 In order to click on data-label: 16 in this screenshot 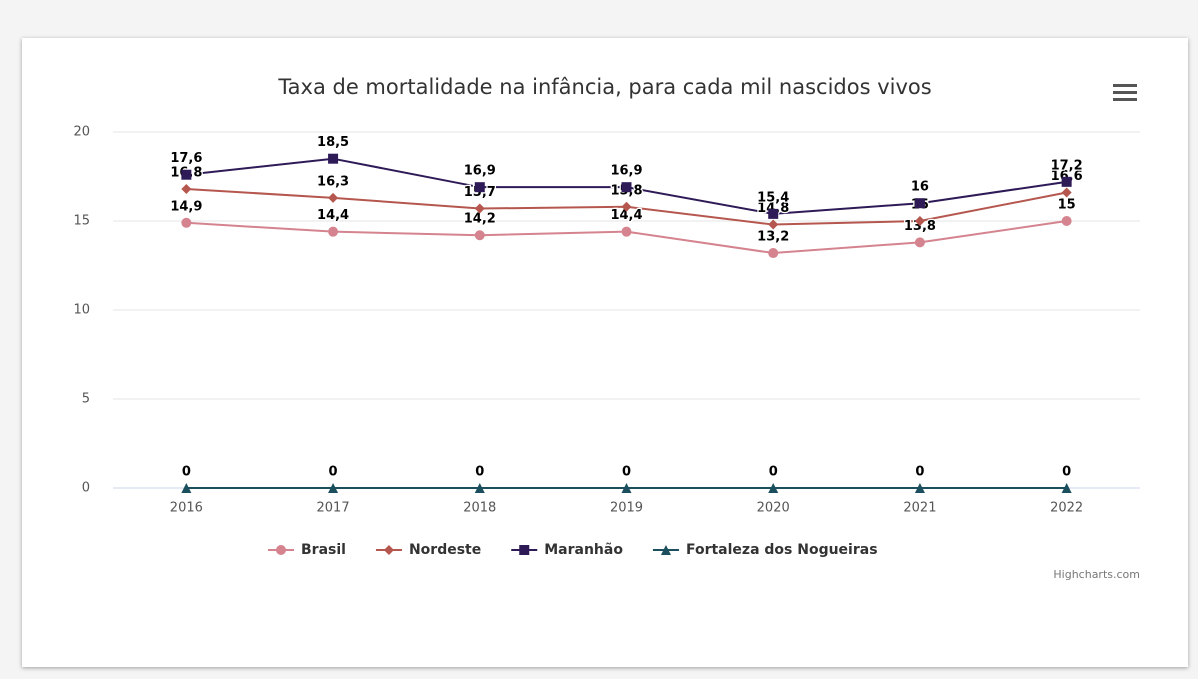, I will do `click(920, 187)`.